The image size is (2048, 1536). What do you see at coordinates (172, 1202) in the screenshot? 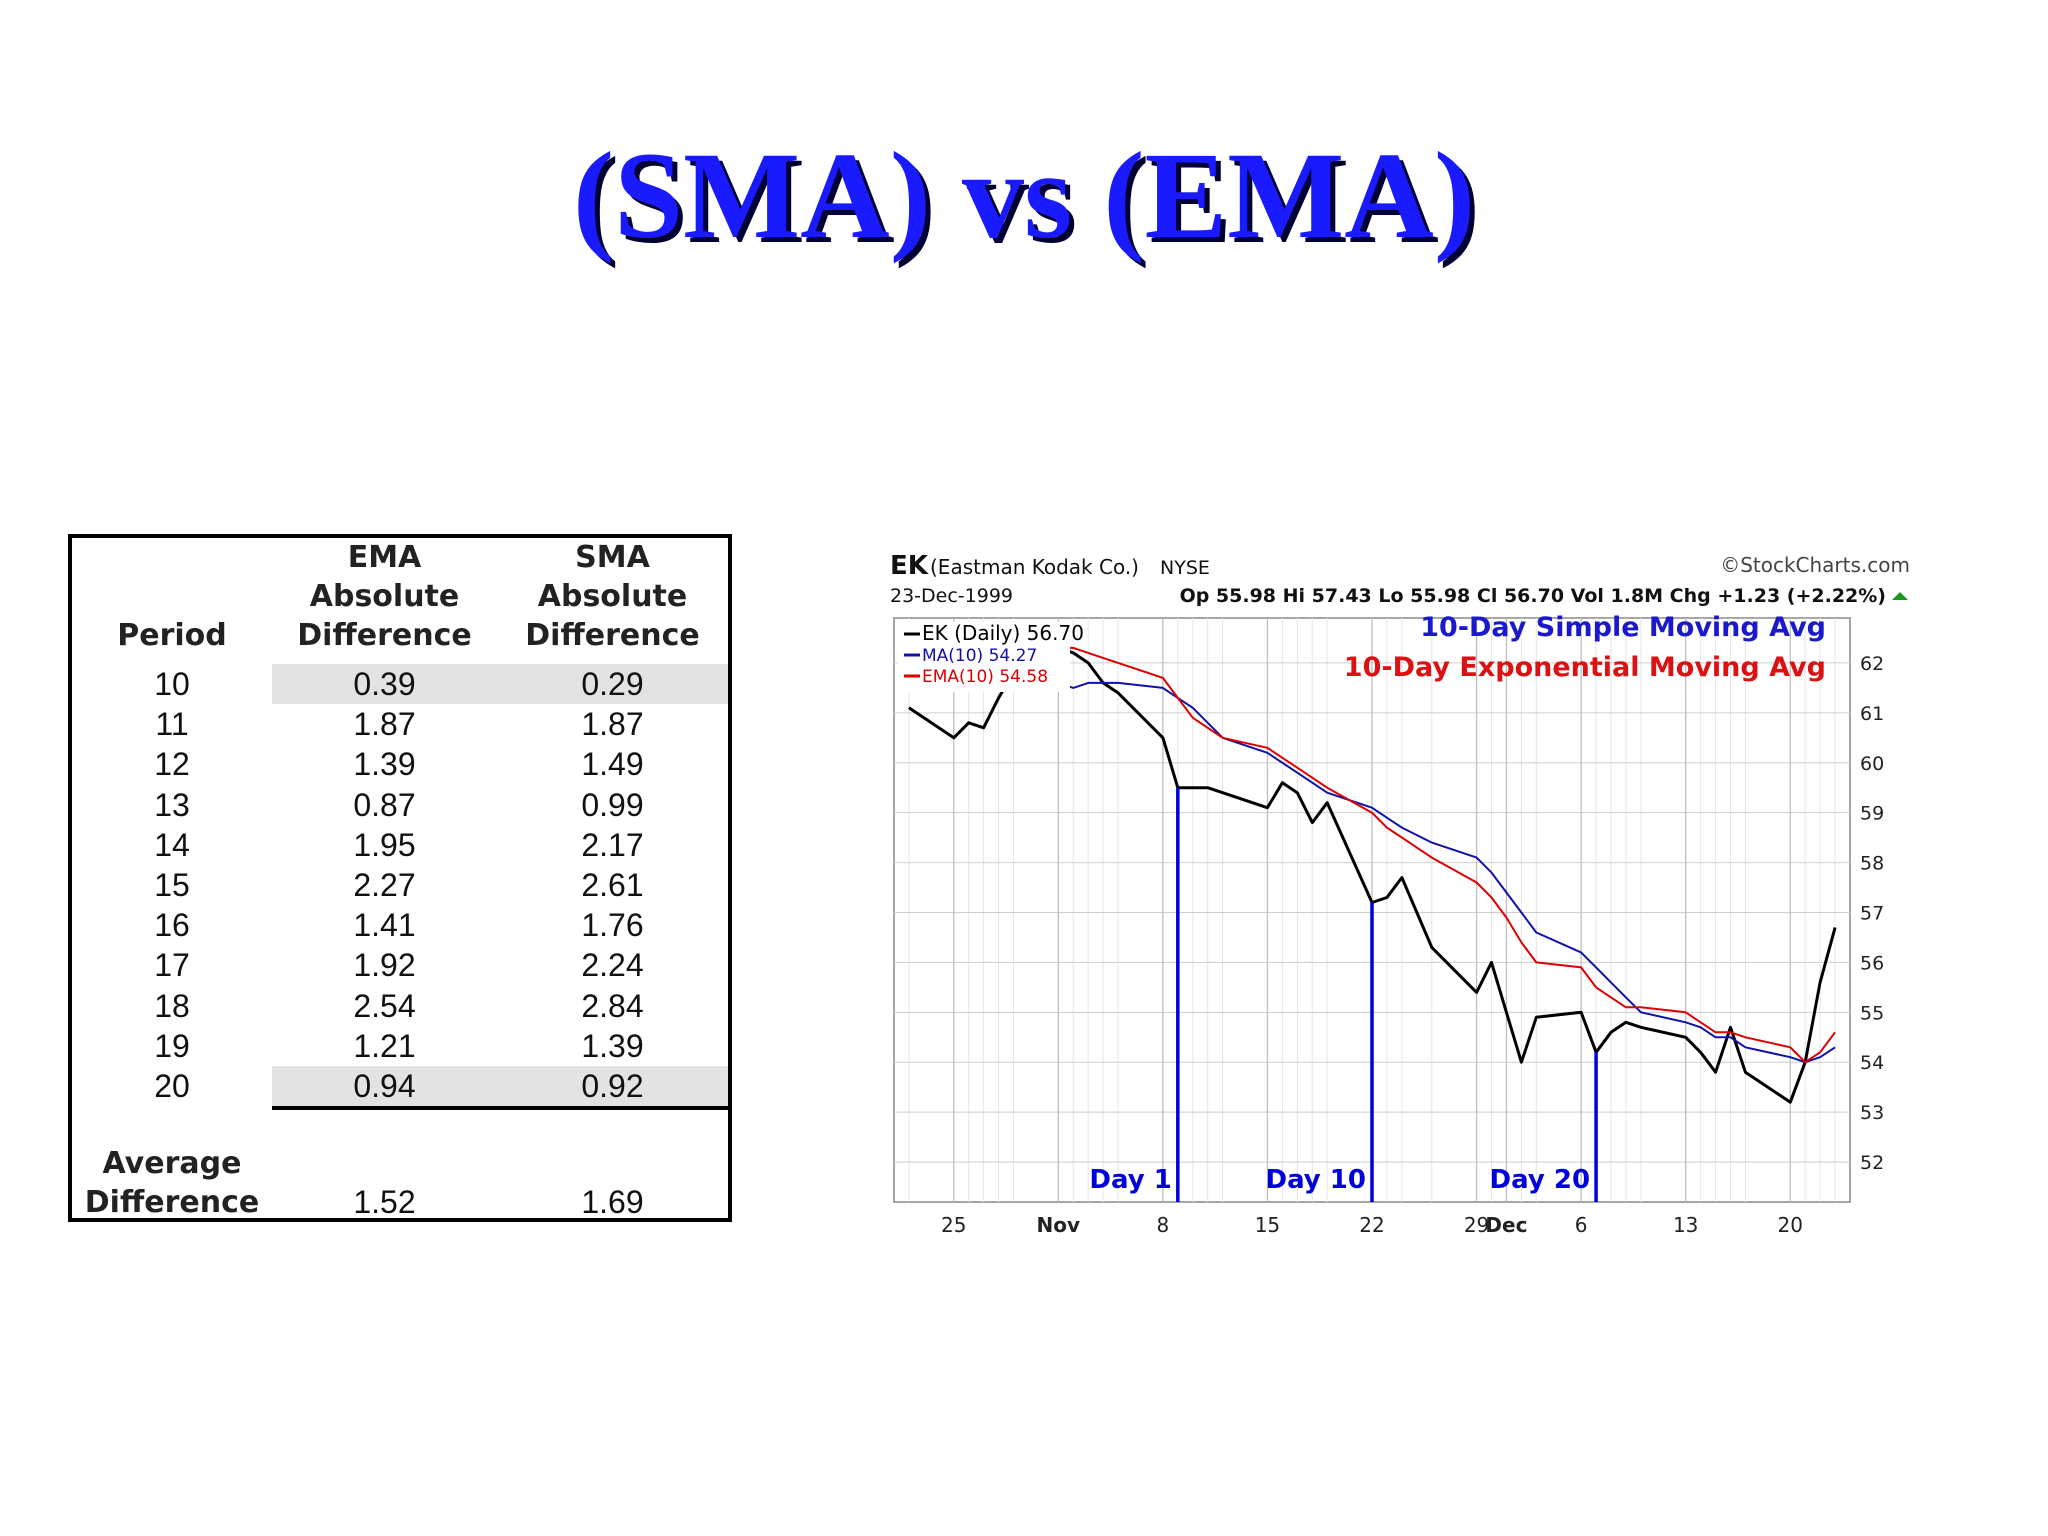
I see `footer-label-line: Difference` at bounding box center [172, 1202].